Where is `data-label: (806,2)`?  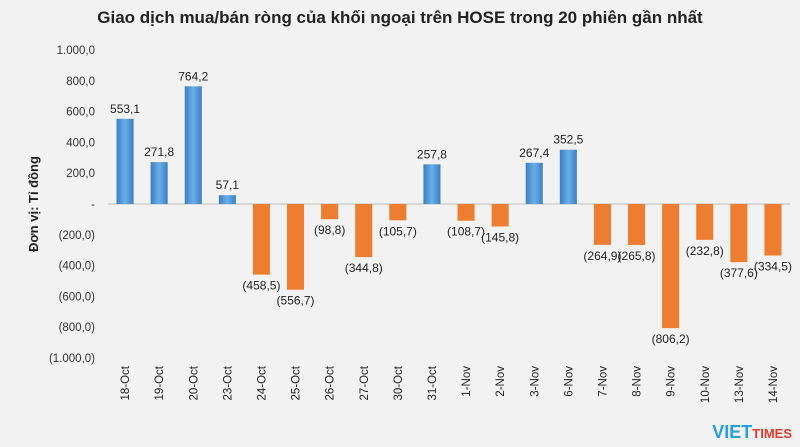
data-label: (806,2) is located at coordinates (671, 339).